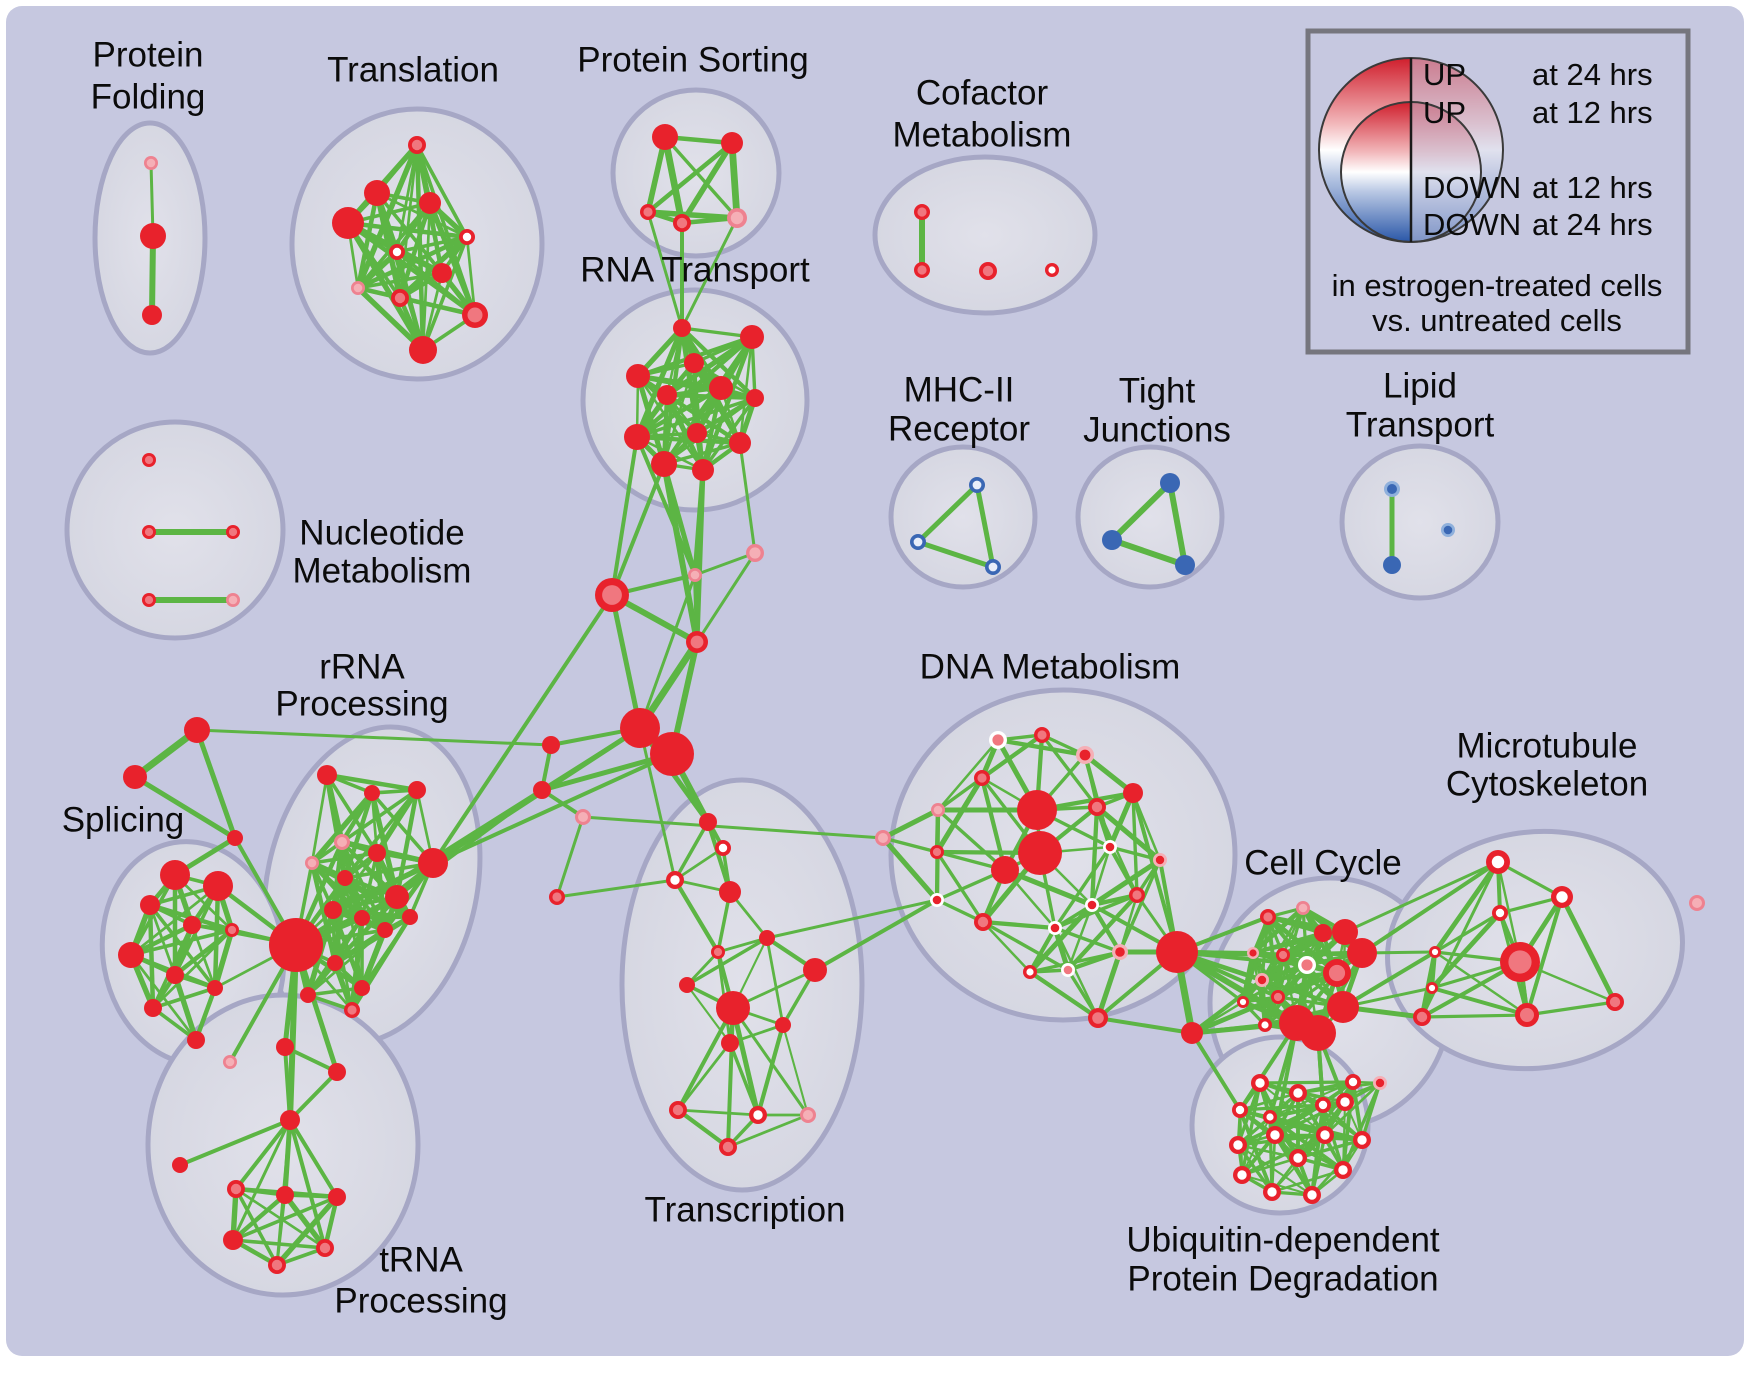 The image size is (1750, 1376). Describe the element at coordinates (361, 703) in the screenshot. I see `cluster-label-rrna-processing: Processing` at that location.